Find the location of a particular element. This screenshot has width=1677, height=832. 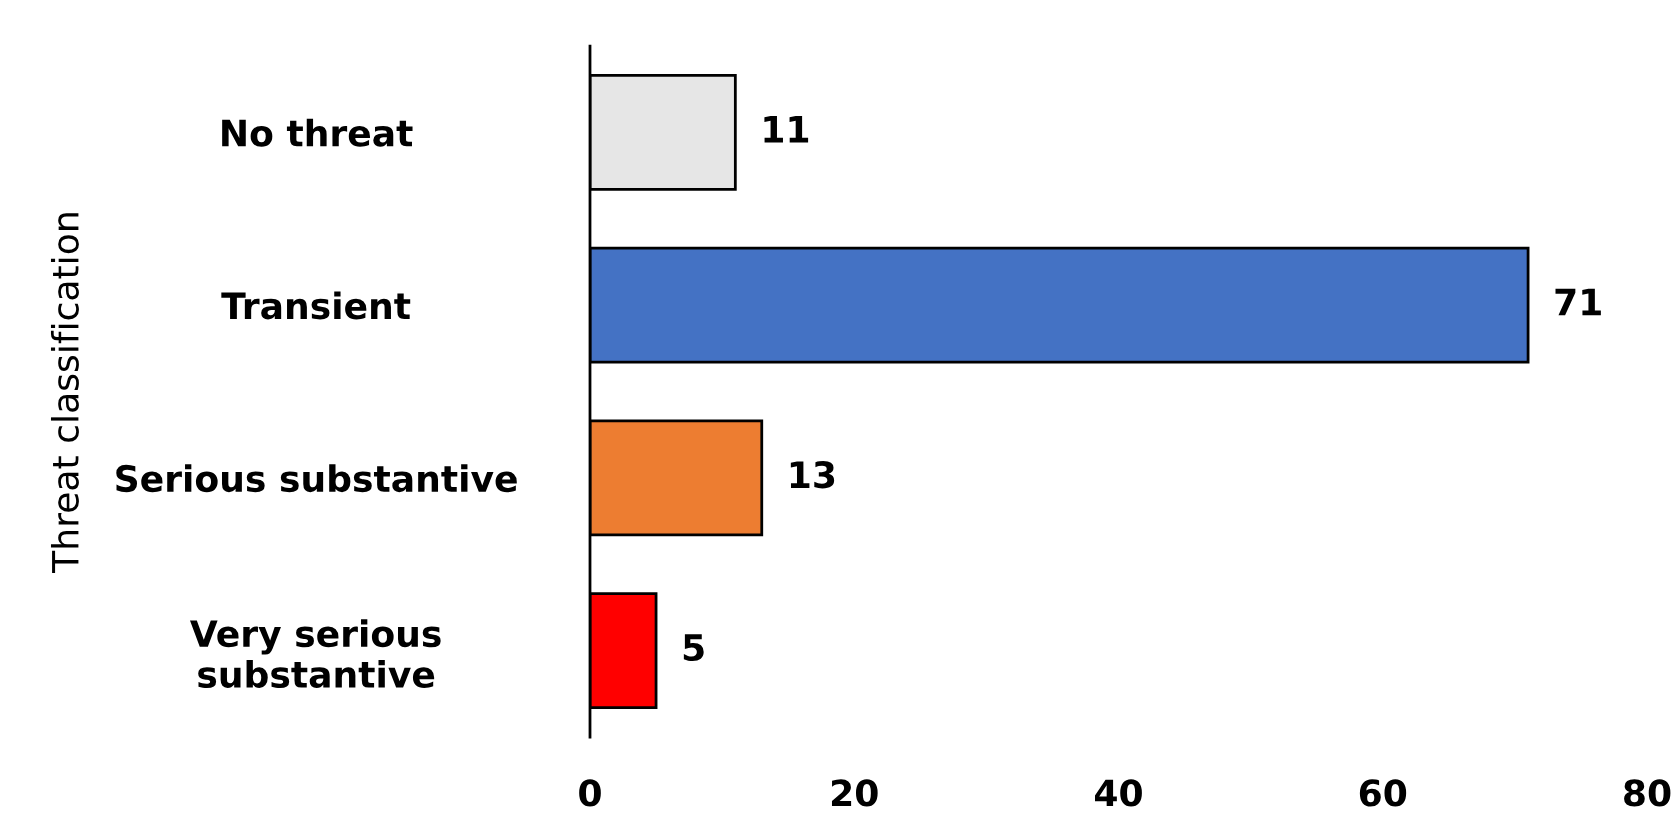

x-tick-label: 20 is located at coordinates (854, 793).